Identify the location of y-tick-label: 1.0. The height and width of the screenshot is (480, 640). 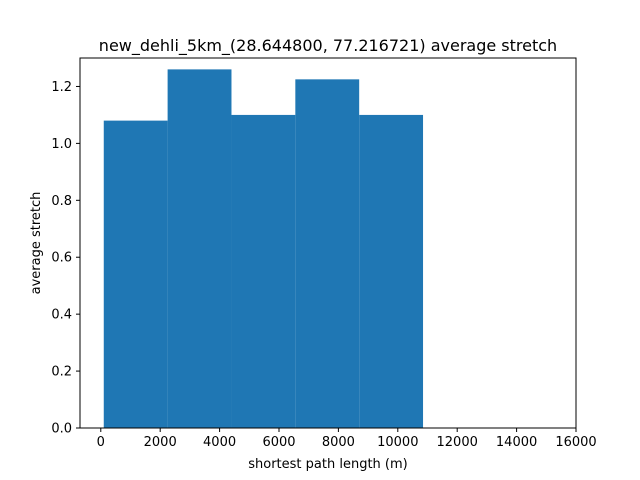
(61, 144).